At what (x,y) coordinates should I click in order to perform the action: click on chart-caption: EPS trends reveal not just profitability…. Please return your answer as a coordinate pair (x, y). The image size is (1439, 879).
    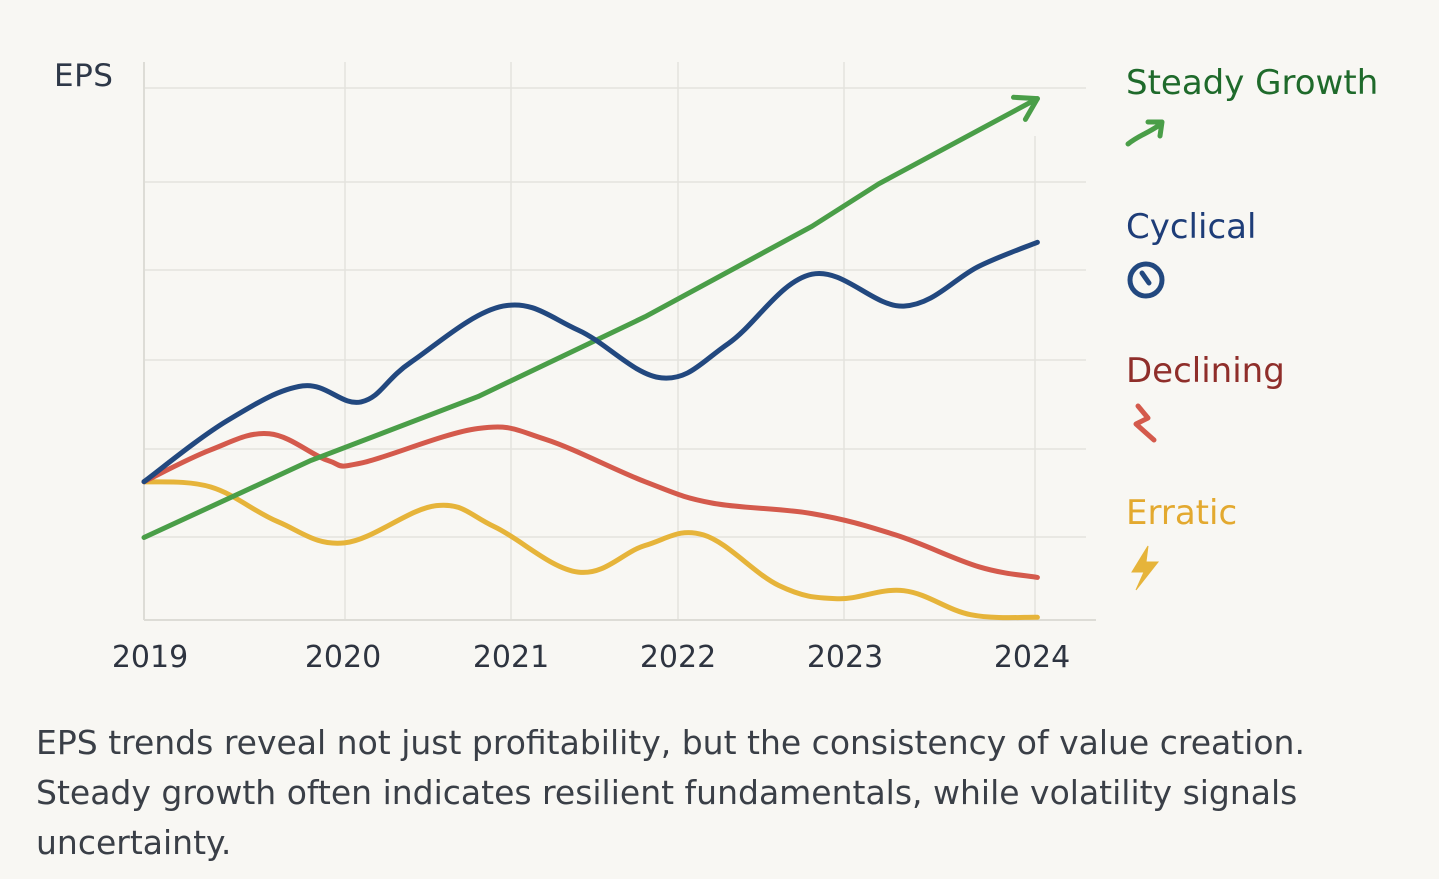
    Looking at the image, I should click on (670, 792).